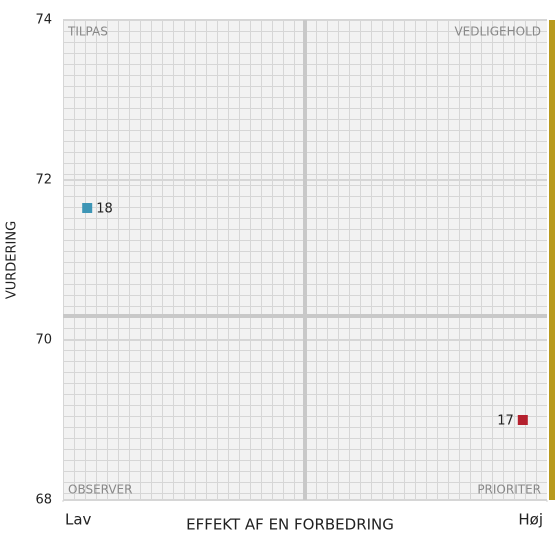 The image size is (556, 535). I want to click on quadrant-label: VEDLIGEHOLD, so click(497, 32).